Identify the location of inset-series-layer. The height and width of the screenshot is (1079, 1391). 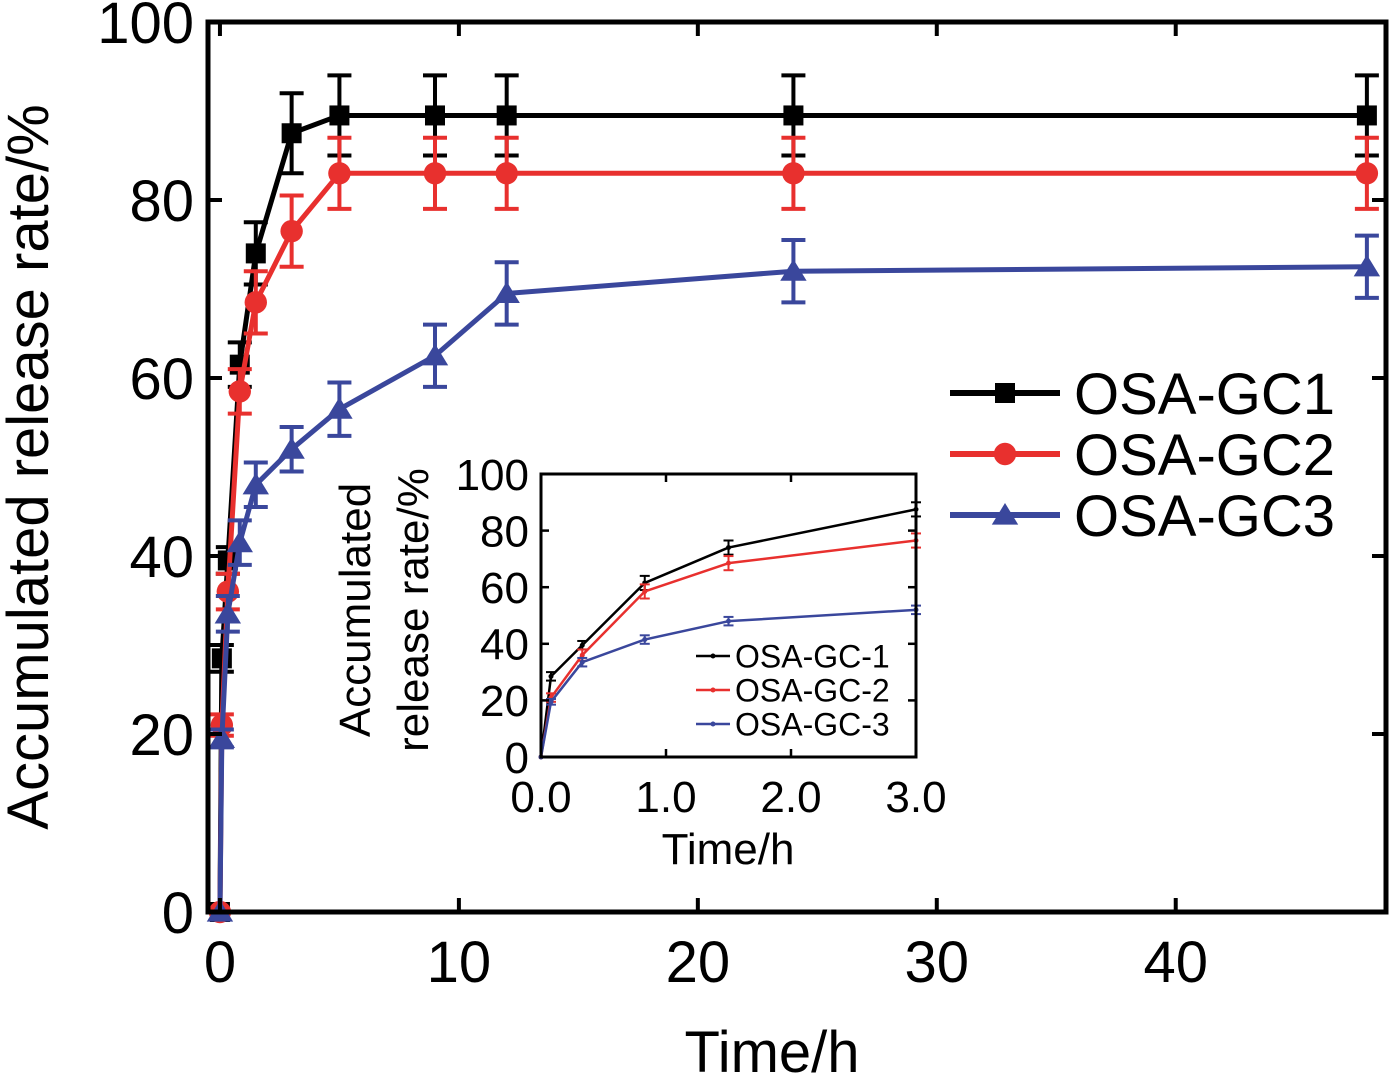
(729, 630).